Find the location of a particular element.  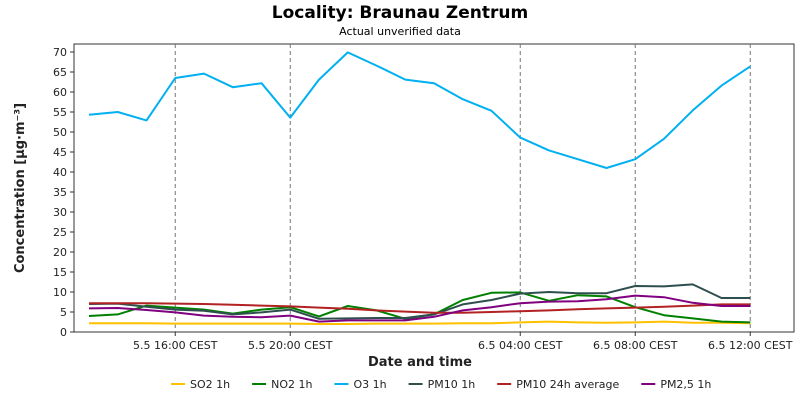

x-tick-label: 6.5 08:00 CEST is located at coordinates (635, 345).